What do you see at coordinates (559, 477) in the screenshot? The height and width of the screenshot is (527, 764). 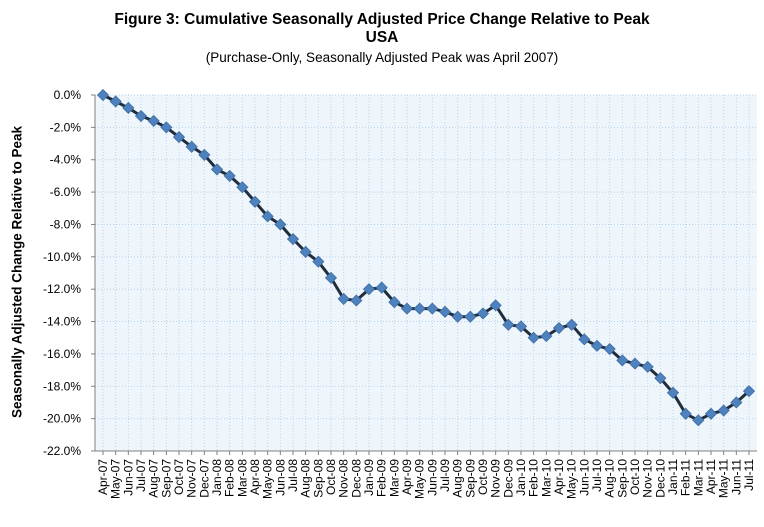 I see `x-tick-label: Apr-10` at bounding box center [559, 477].